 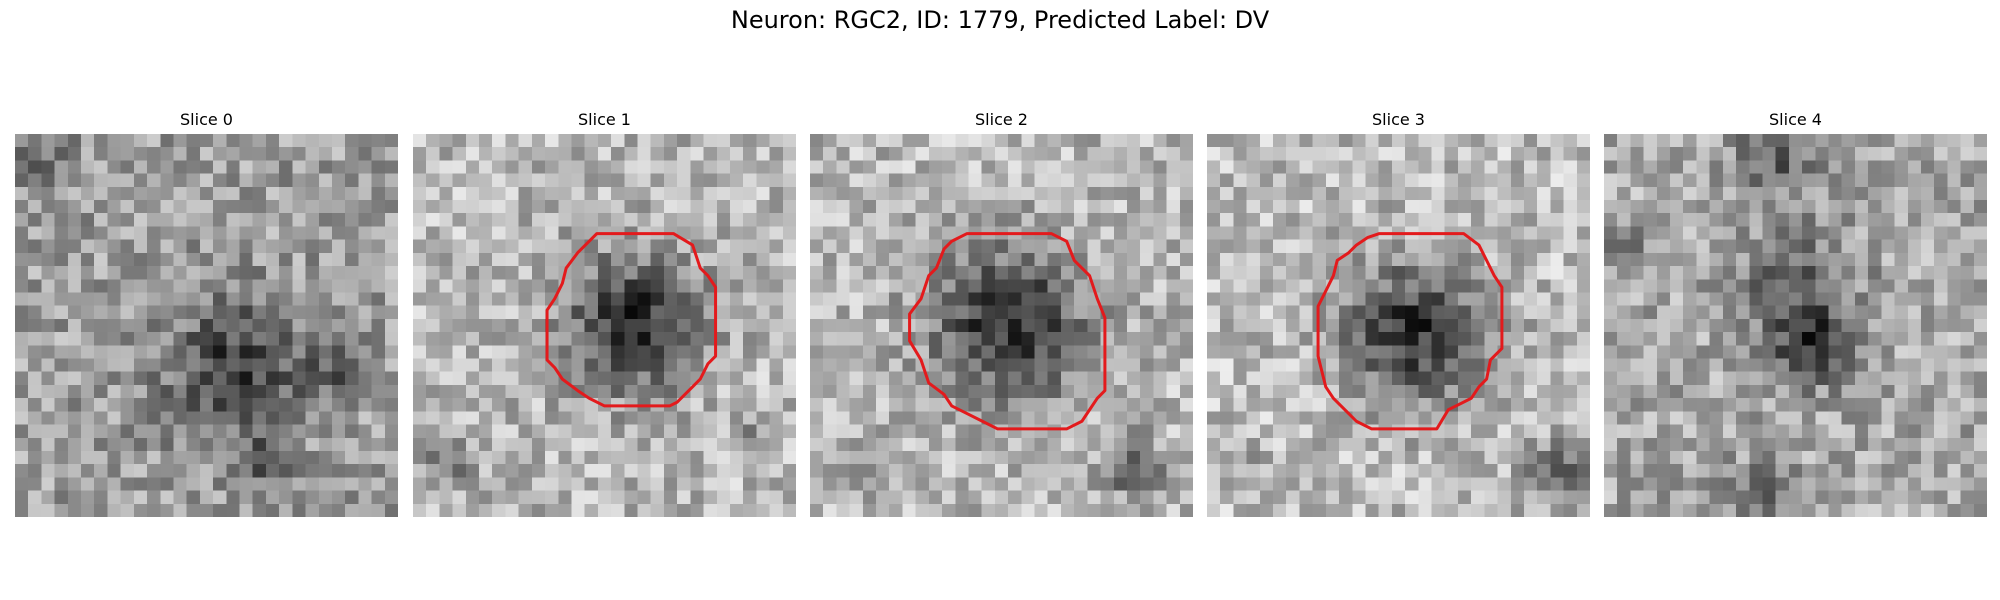 I want to click on slice-panel-4: Slice 4, so click(x=1795, y=312).